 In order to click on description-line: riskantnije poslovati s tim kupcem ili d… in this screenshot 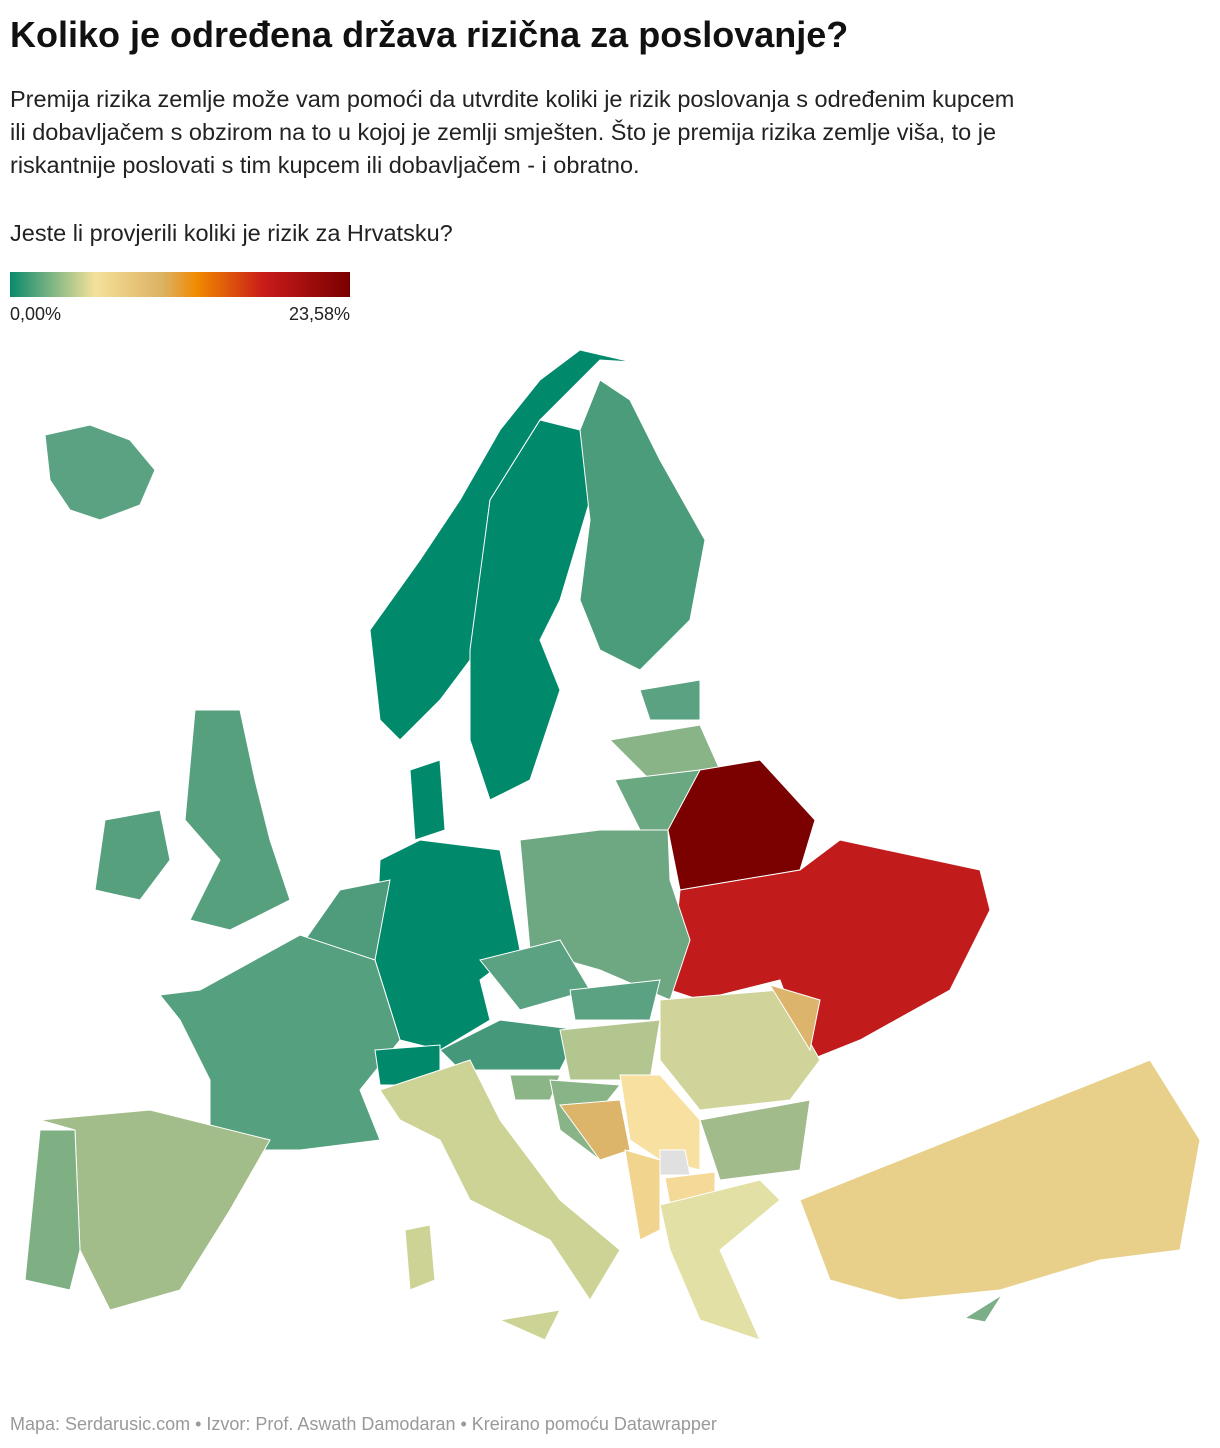, I will do `click(325, 165)`.